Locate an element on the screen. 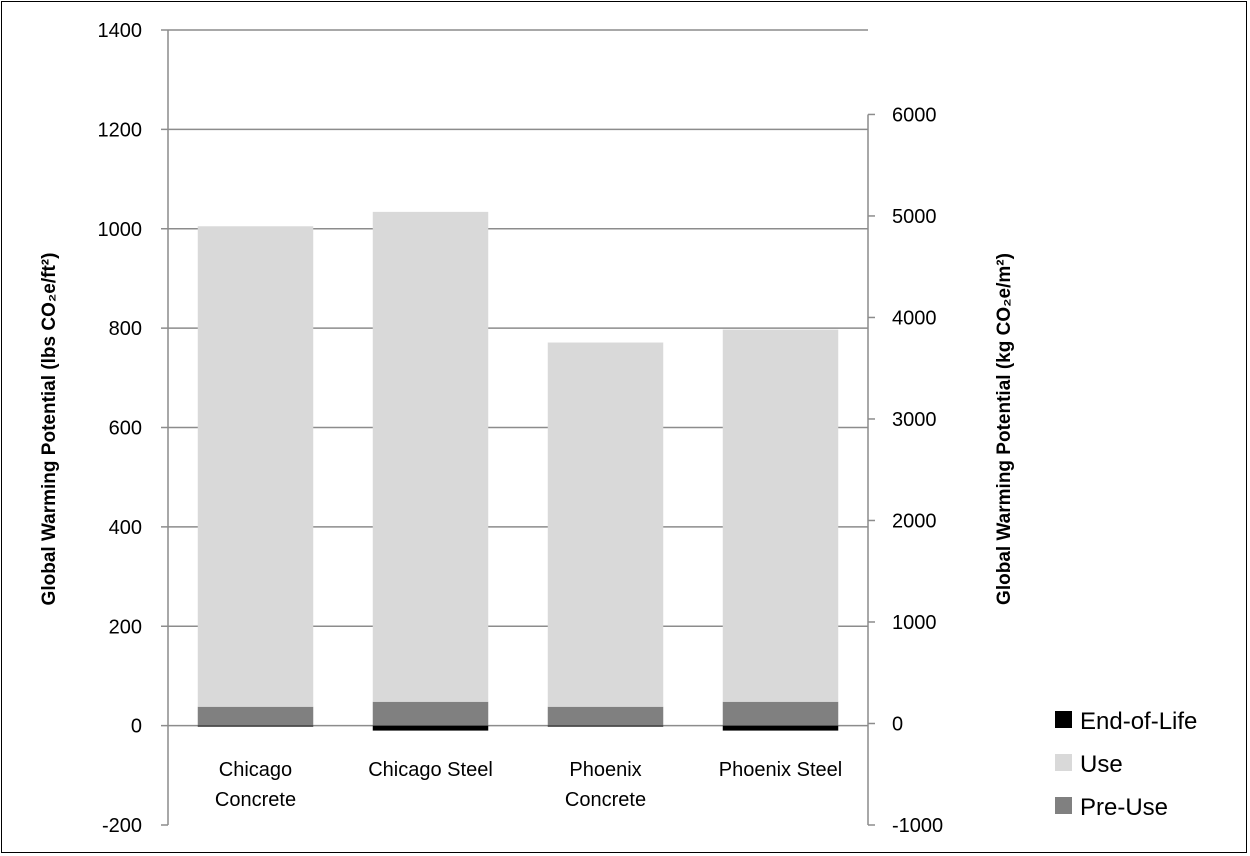 This screenshot has height=856, width=1250. right-tick-label: 0 is located at coordinates (897, 724).